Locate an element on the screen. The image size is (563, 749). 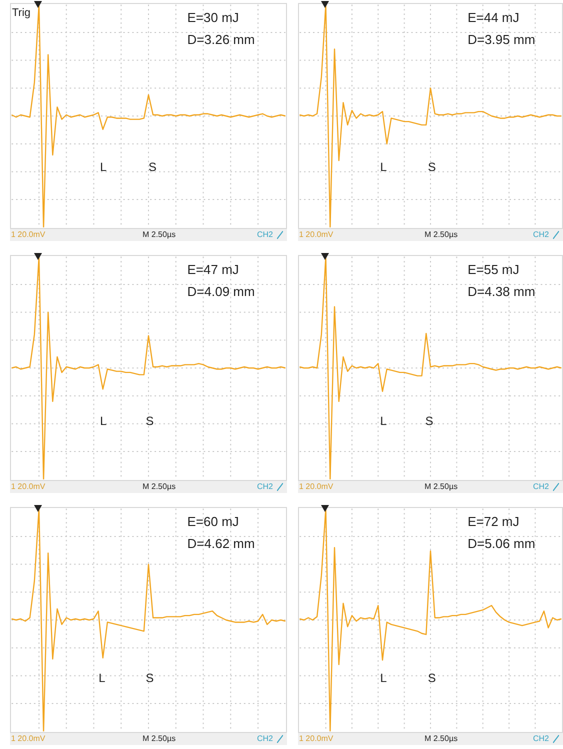
annotation: E=55 mJ is located at coordinates (494, 269).